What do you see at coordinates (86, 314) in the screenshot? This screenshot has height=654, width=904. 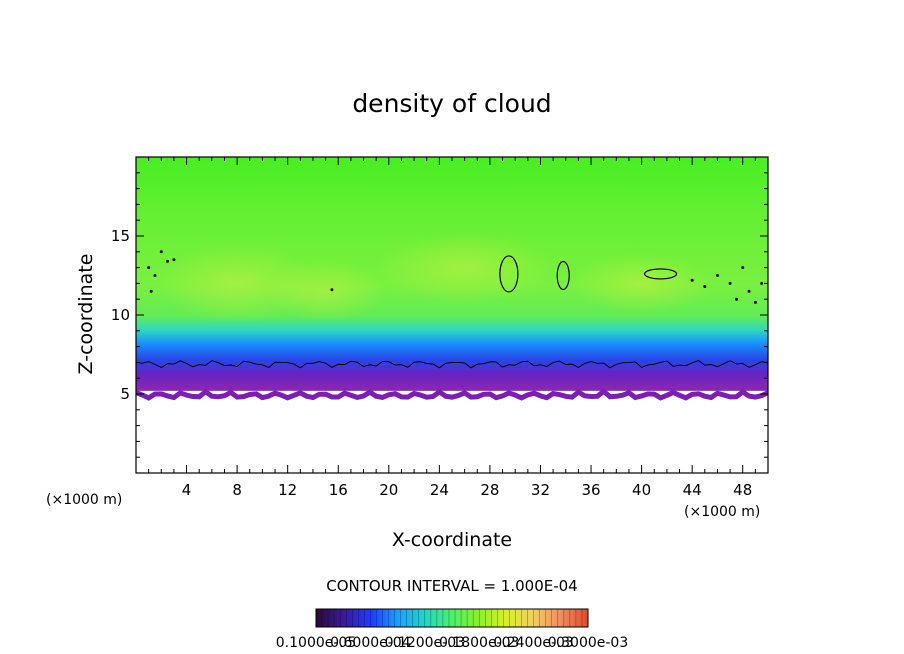 I see `y-axis-title: Z-coordinate` at bounding box center [86, 314].